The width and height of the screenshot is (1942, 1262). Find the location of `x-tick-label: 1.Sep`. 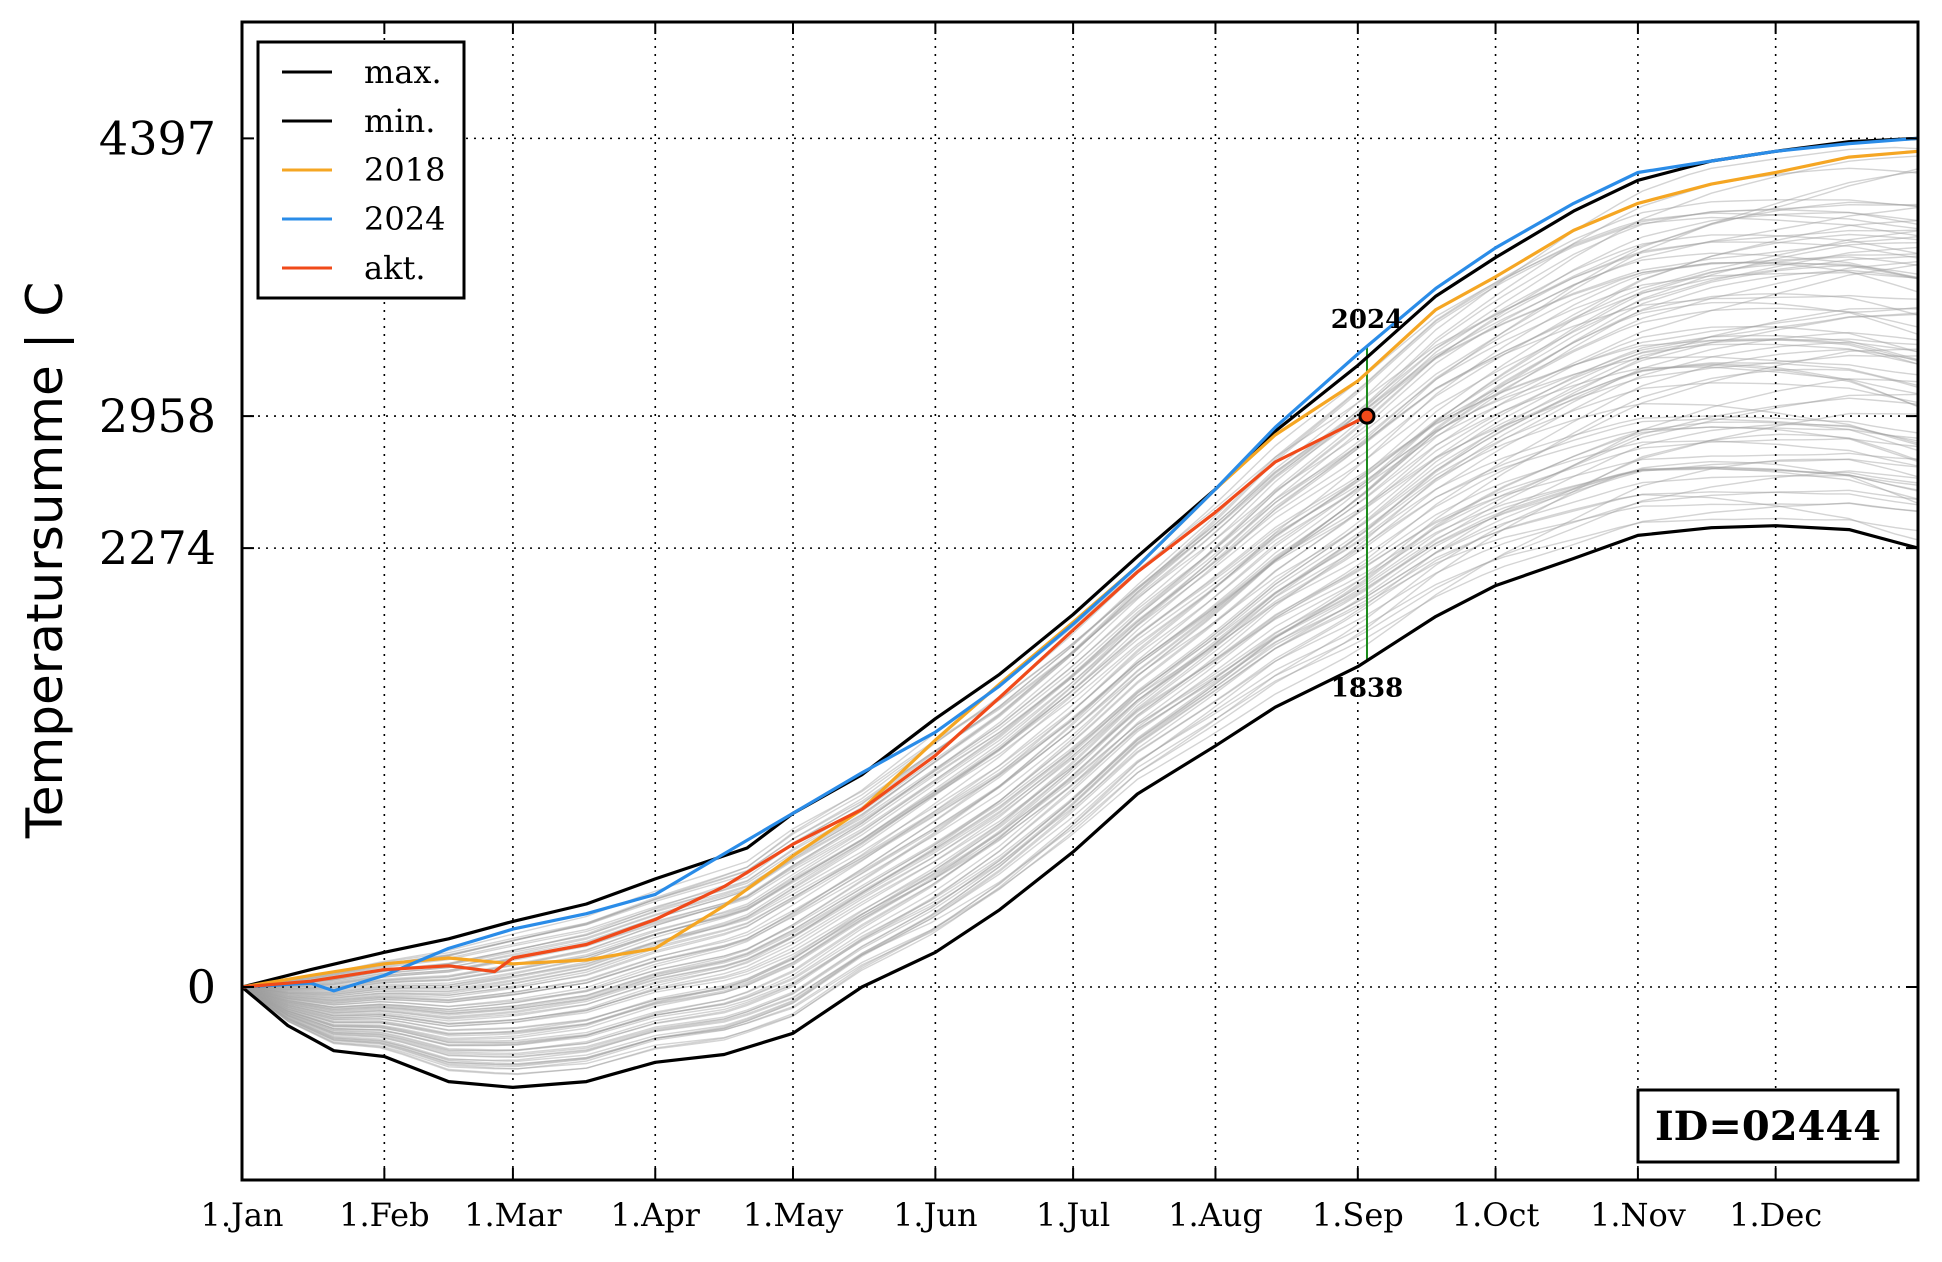

x-tick-label: 1.Sep is located at coordinates (1358, 1215).